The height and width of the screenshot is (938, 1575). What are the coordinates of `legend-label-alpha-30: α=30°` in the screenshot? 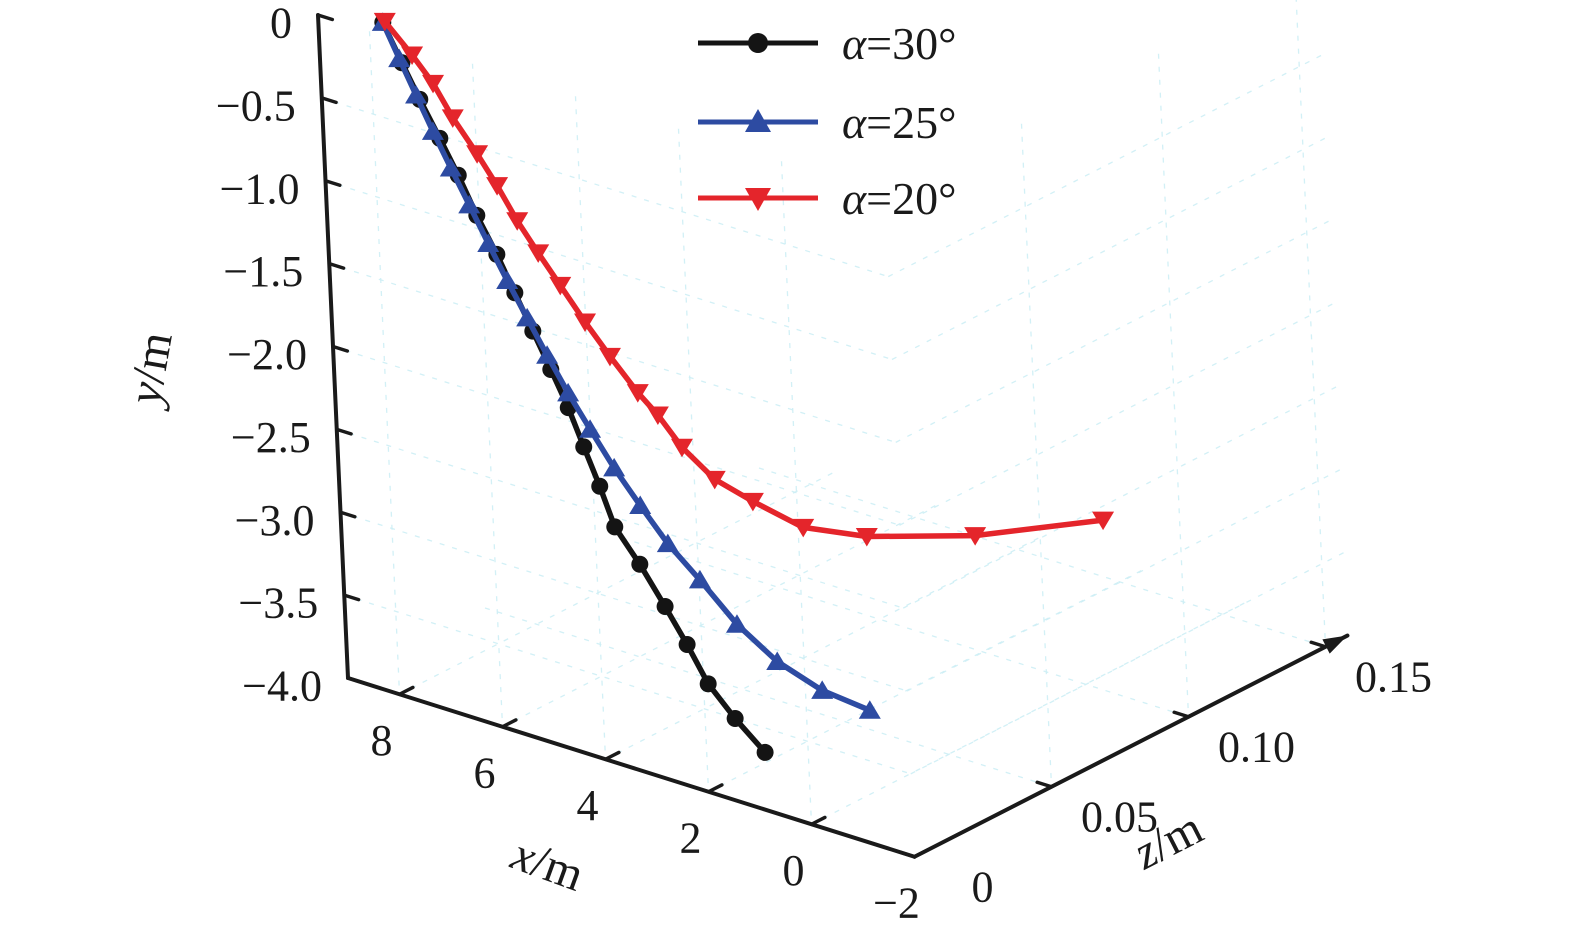 It's located at (899, 43).